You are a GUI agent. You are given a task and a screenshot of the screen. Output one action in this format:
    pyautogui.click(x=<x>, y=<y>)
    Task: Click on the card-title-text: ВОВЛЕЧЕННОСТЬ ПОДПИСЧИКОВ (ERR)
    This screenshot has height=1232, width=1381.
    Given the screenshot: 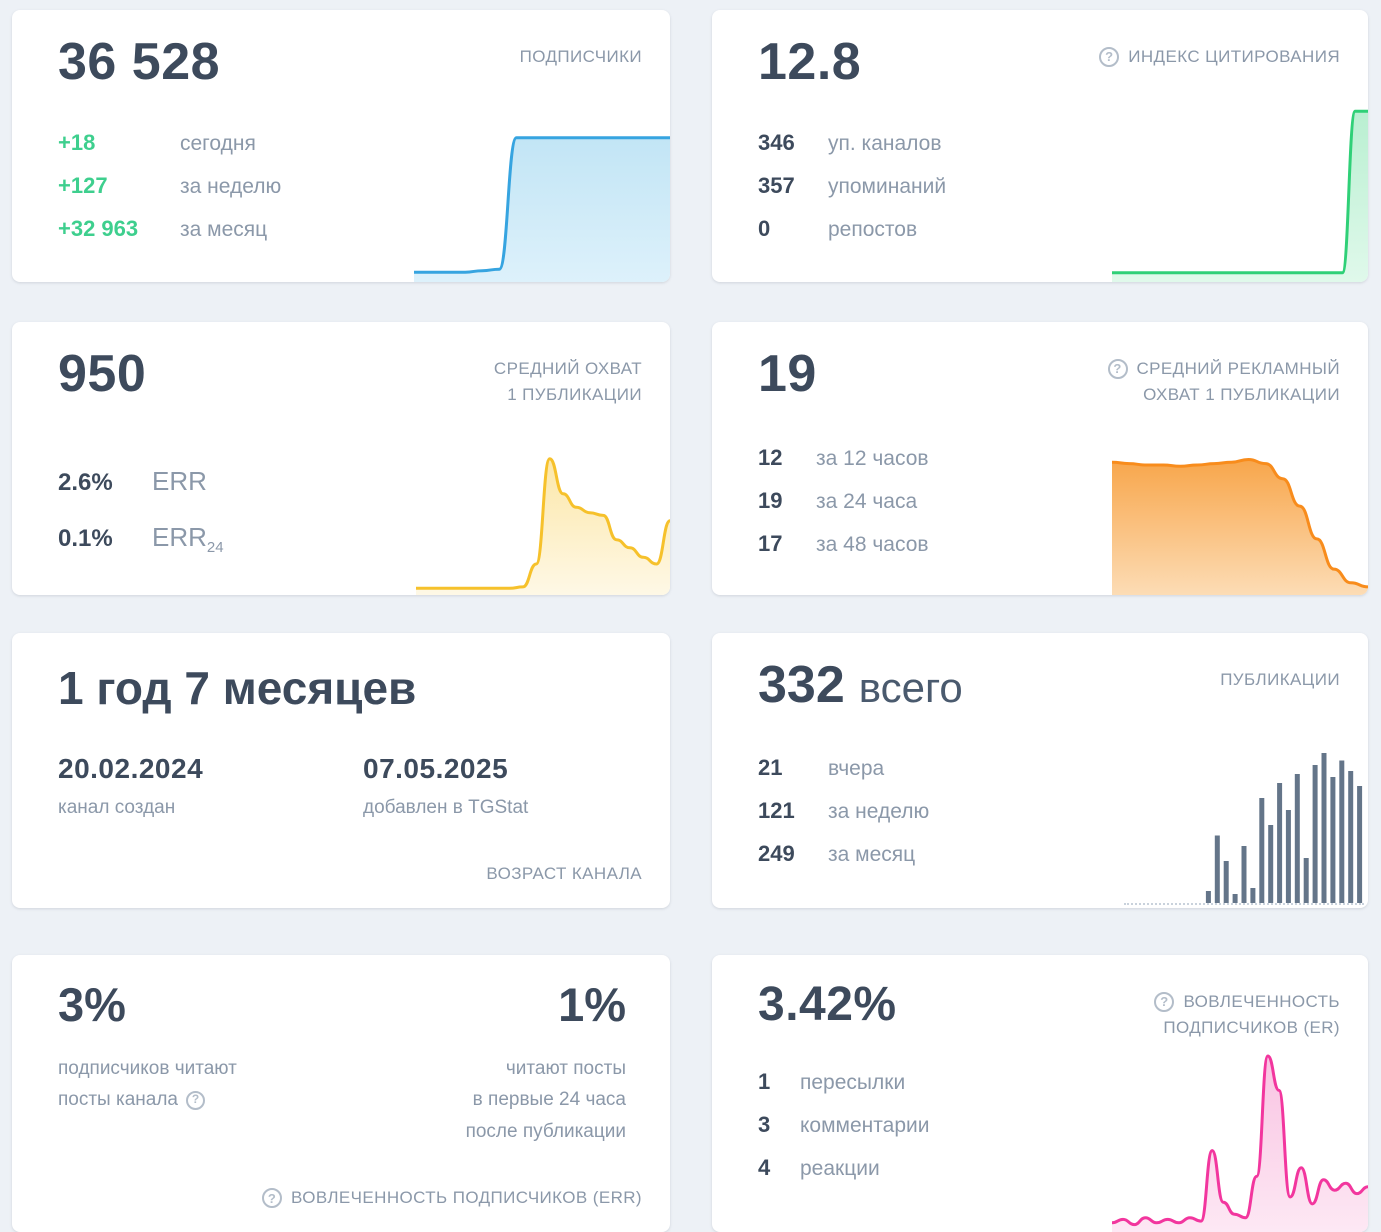 What is the action you would take?
    pyautogui.click(x=466, y=1197)
    